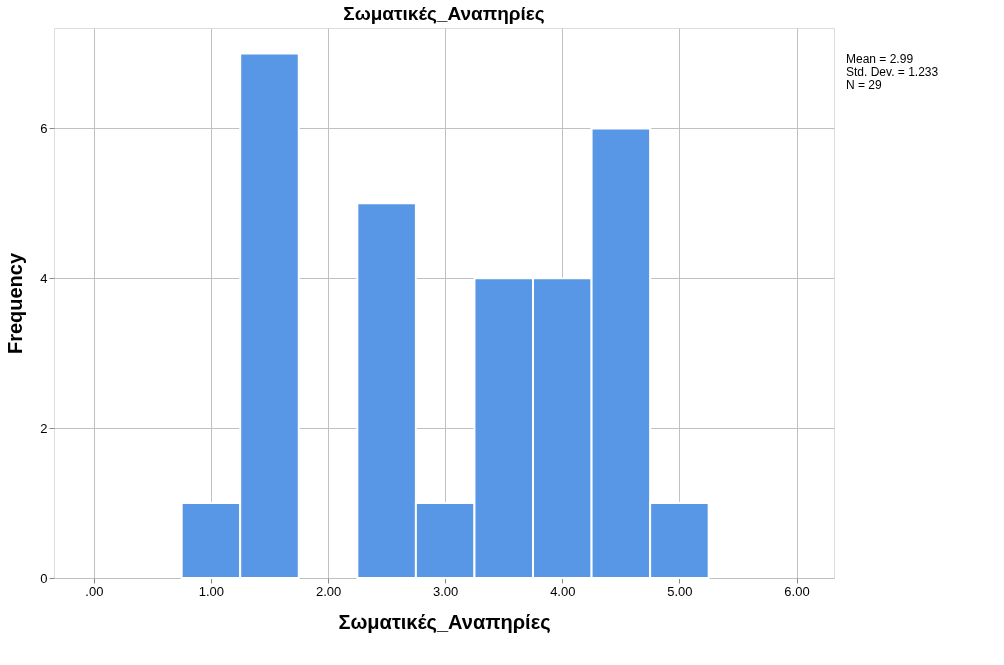  Describe the element at coordinates (797, 591) in the screenshot. I see `x-tick-label: 6.00` at that location.